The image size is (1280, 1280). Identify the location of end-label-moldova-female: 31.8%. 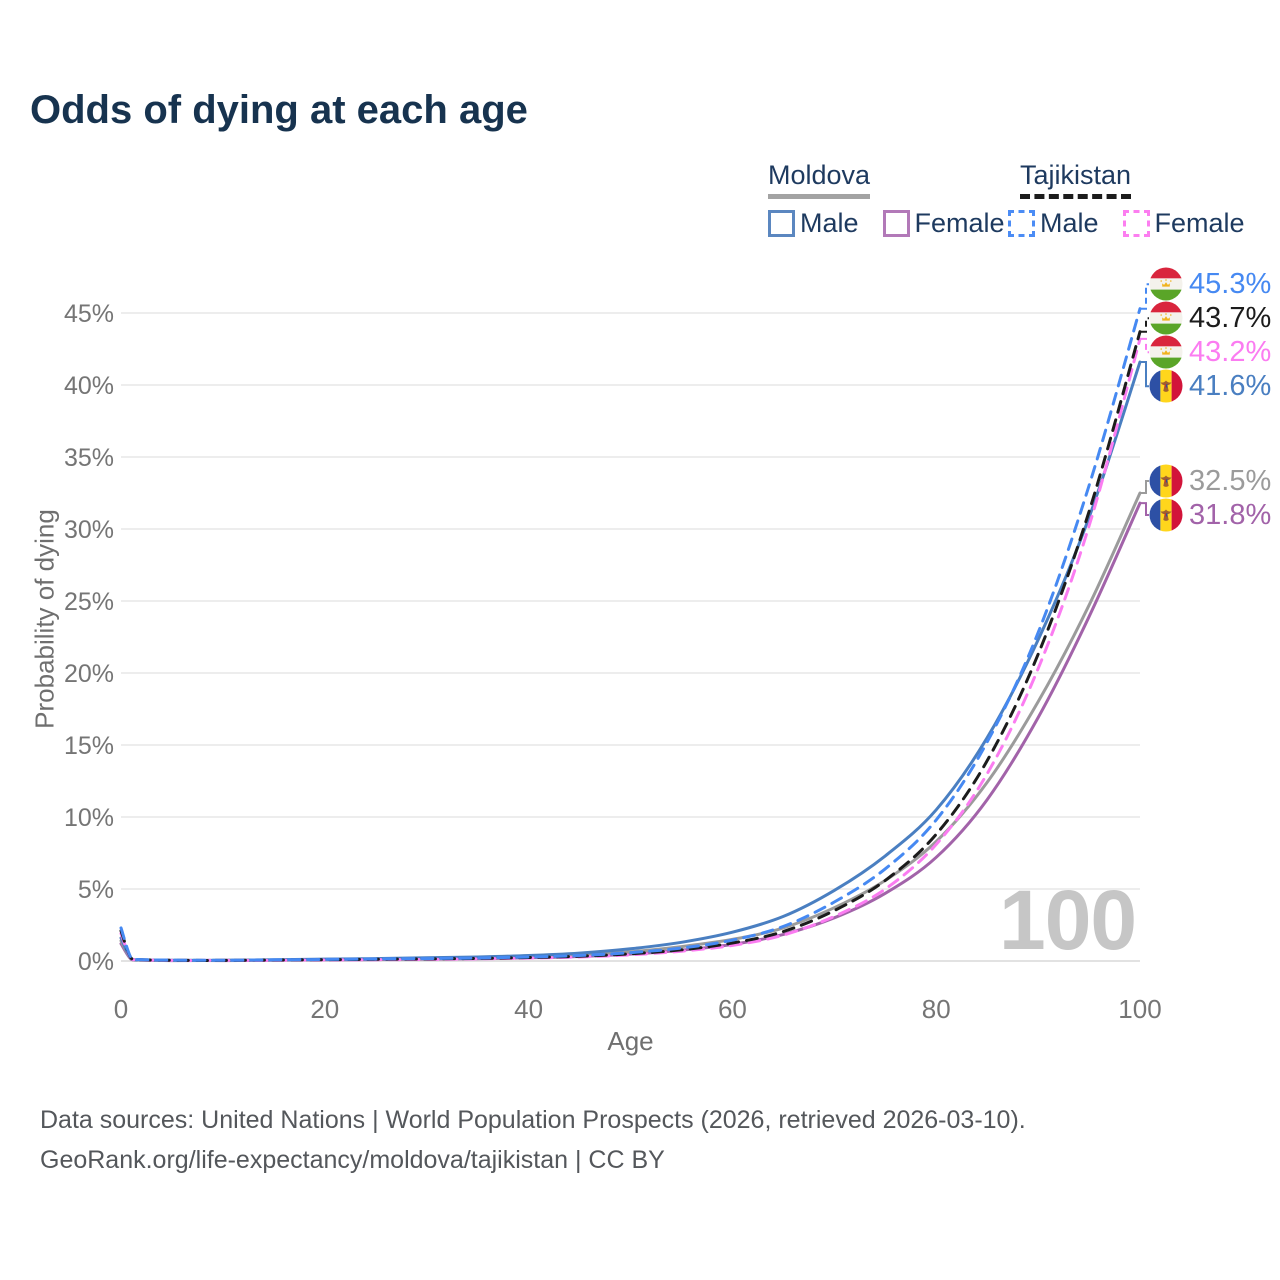
(1210, 515).